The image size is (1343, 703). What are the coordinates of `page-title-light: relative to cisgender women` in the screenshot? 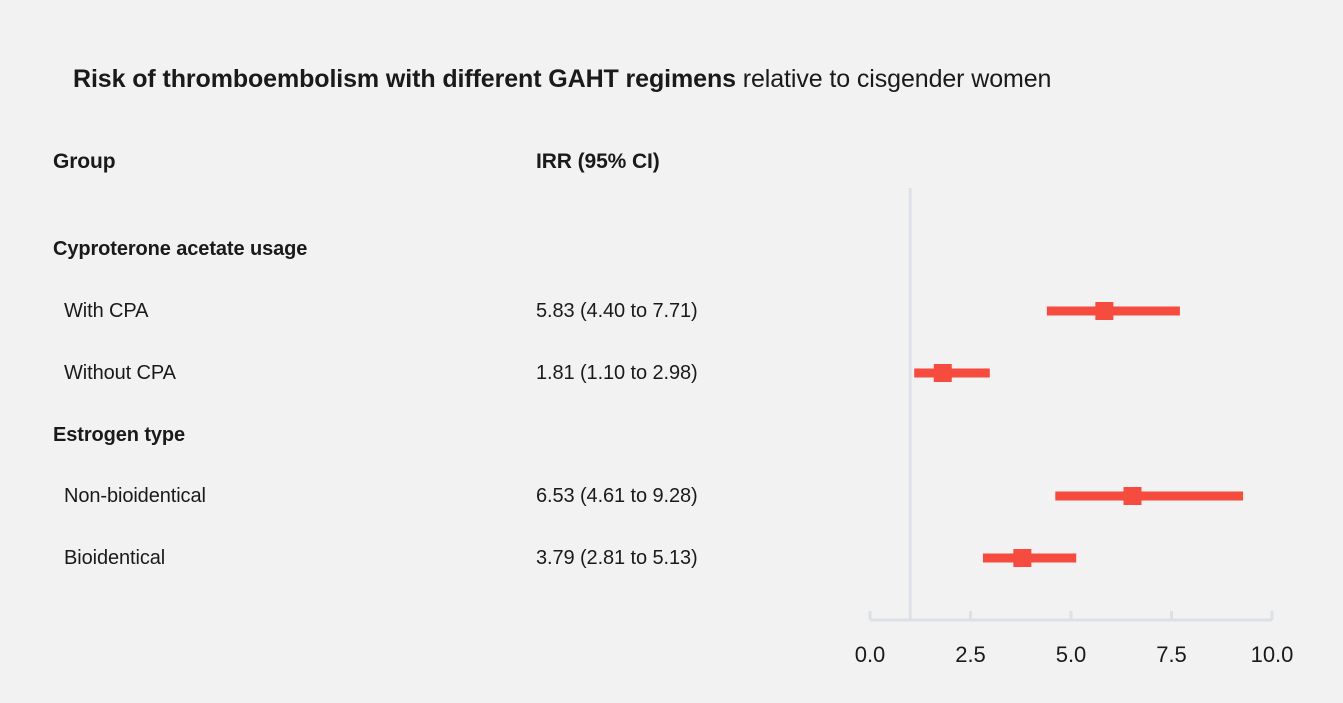 It's located at (893, 79).